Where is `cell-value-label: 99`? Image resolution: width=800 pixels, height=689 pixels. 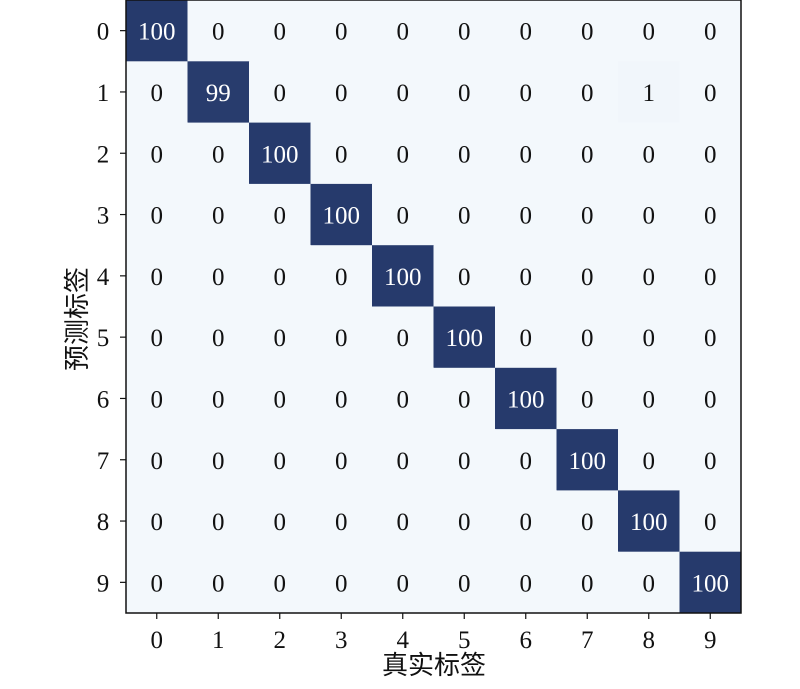
cell-value-label: 99 is located at coordinates (218, 93).